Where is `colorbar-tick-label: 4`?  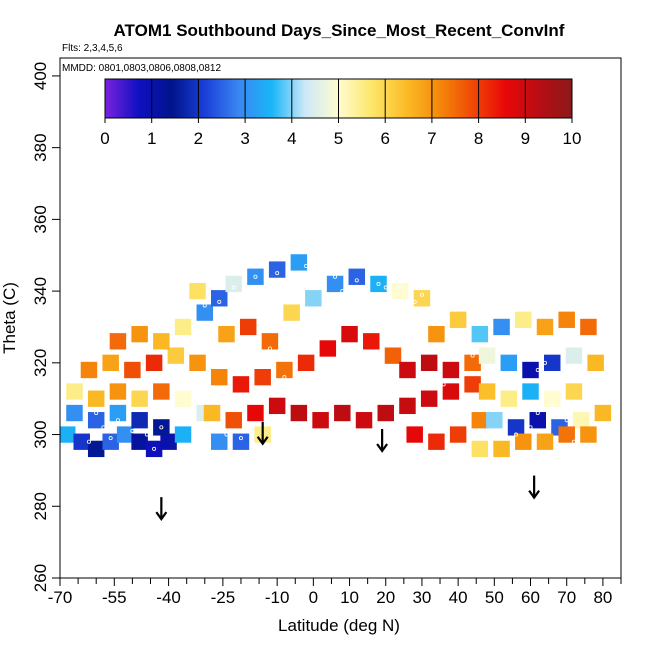
colorbar-tick-label: 4 is located at coordinates (291, 138).